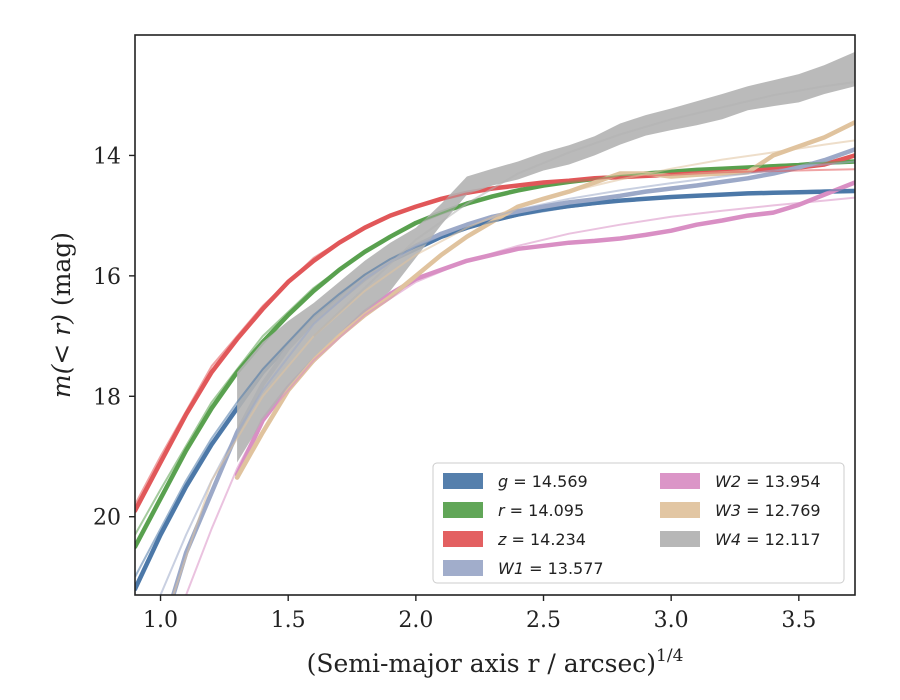 This screenshot has width=900, height=700. What do you see at coordinates (288, 620) in the screenshot?
I see `x-tick-label: 1.5` at bounding box center [288, 620].